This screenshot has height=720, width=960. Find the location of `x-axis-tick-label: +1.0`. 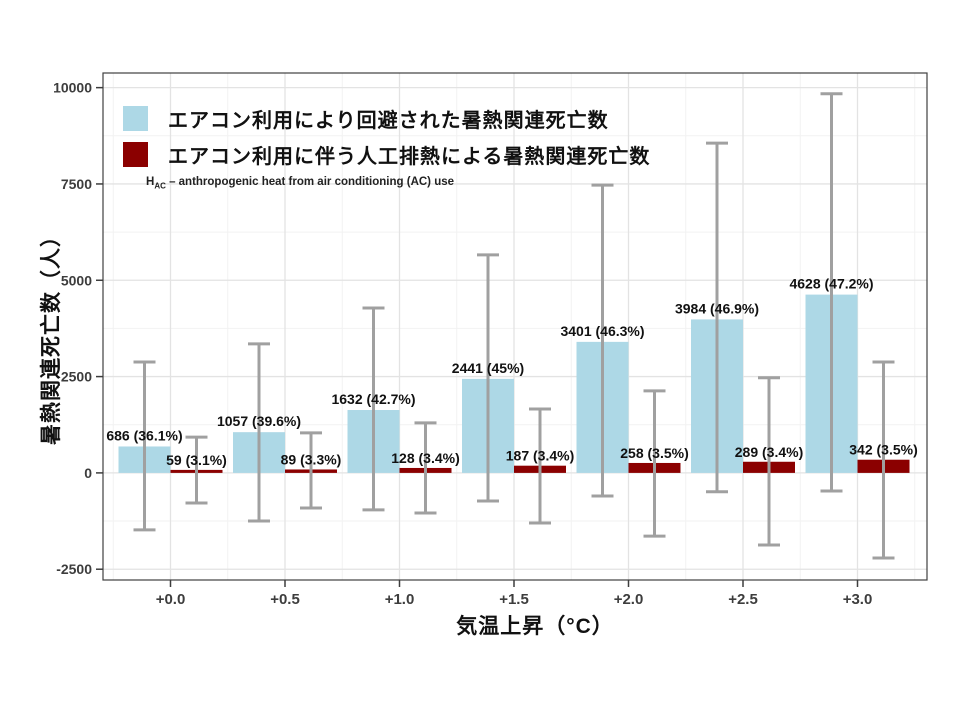

x-axis-tick-label: +1.0 is located at coordinates (400, 599).